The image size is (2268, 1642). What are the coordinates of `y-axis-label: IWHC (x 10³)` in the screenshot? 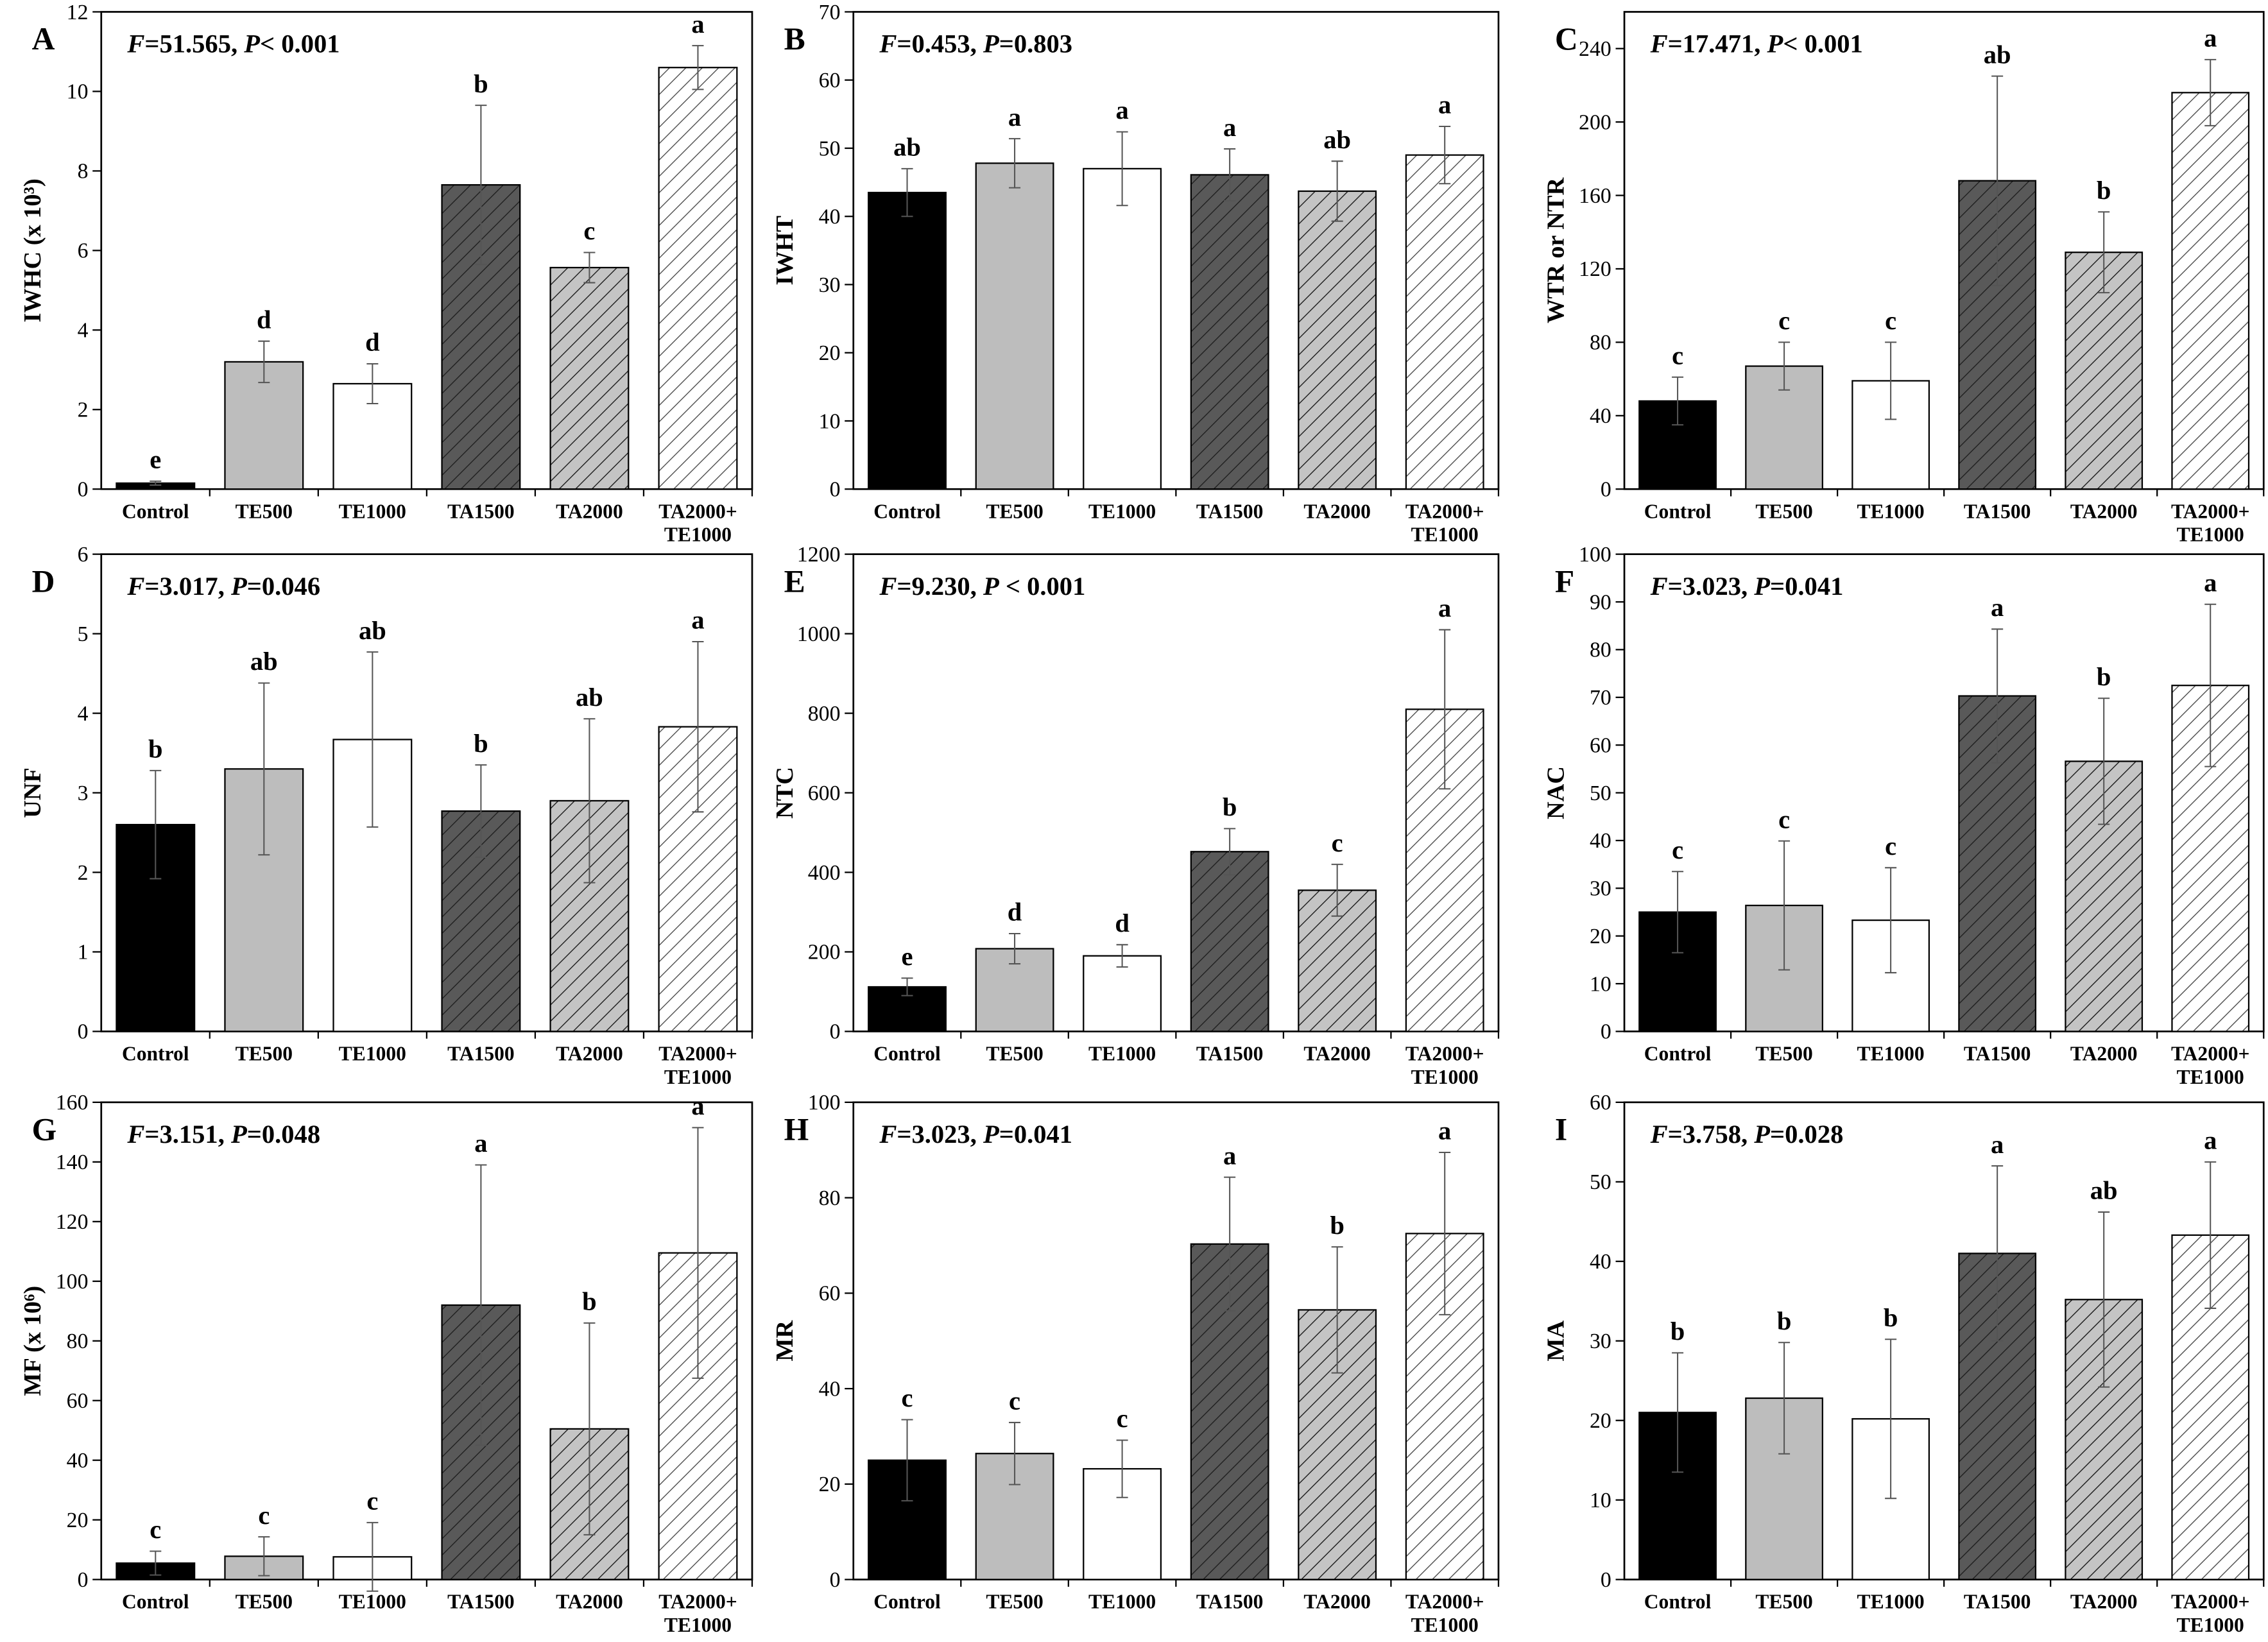 It's located at (32, 250).